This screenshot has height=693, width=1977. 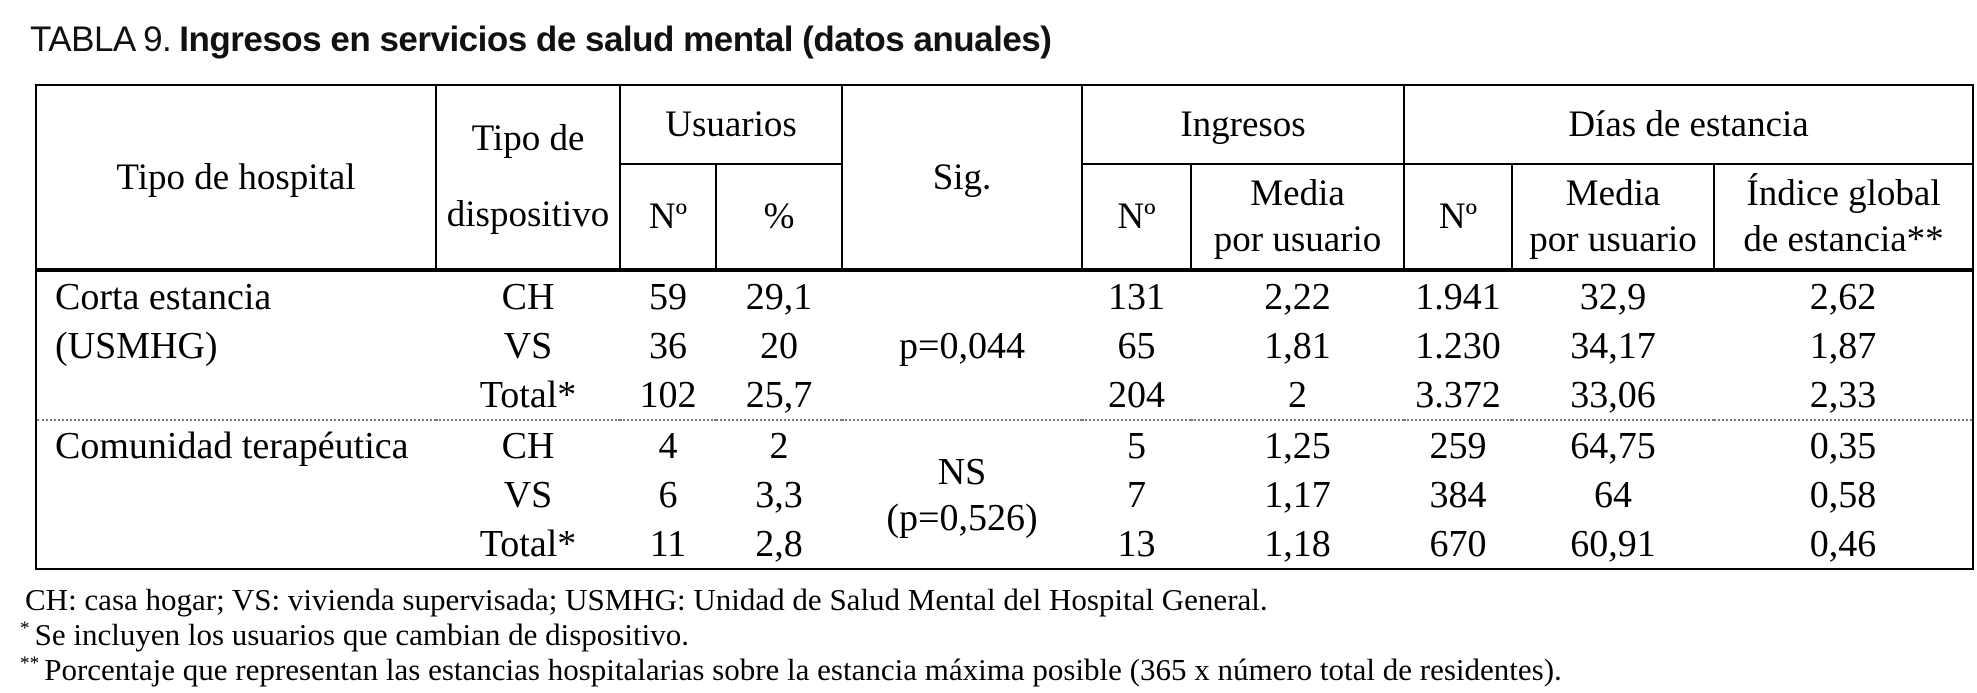 What do you see at coordinates (1137, 494) in the screenshot?
I see `cell-ingresos-n: 7` at bounding box center [1137, 494].